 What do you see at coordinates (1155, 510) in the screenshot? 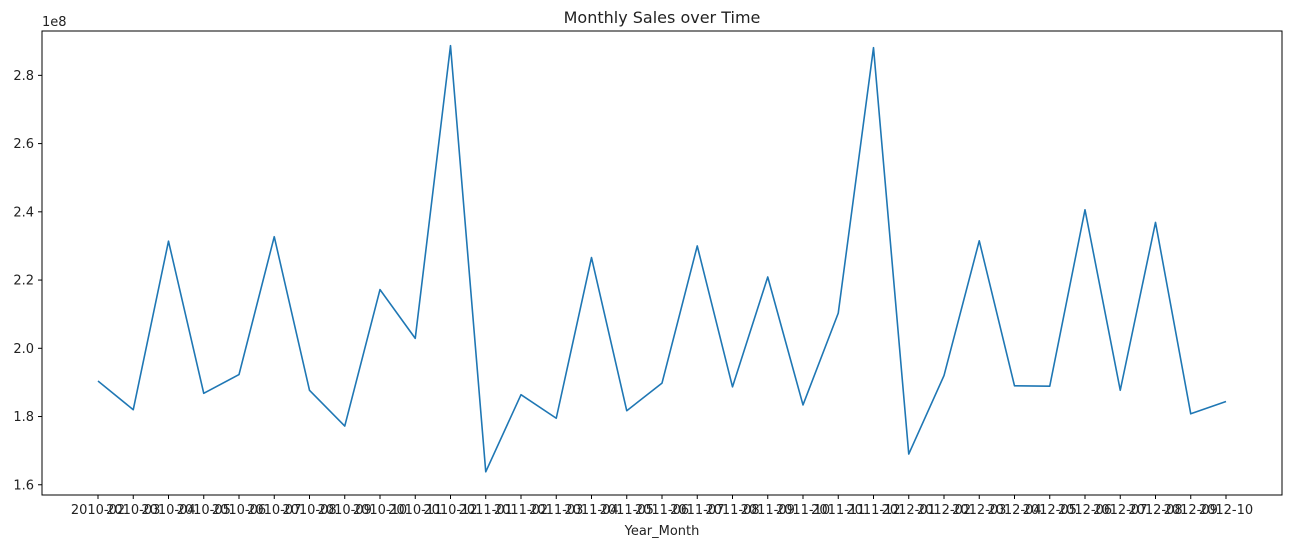
I see `x-tick-label: 2012-08` at bounding box center [1155, 510].